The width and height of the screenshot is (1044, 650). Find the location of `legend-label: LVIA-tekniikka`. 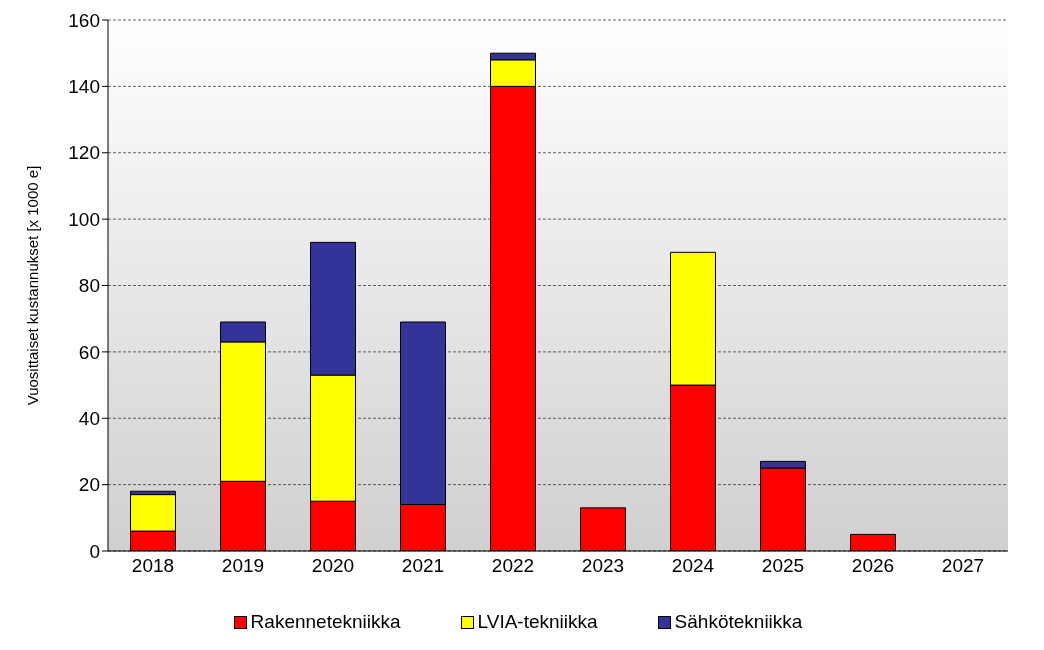

legend-label: LVIA-tekniikka is located at coordinates (537, 622).